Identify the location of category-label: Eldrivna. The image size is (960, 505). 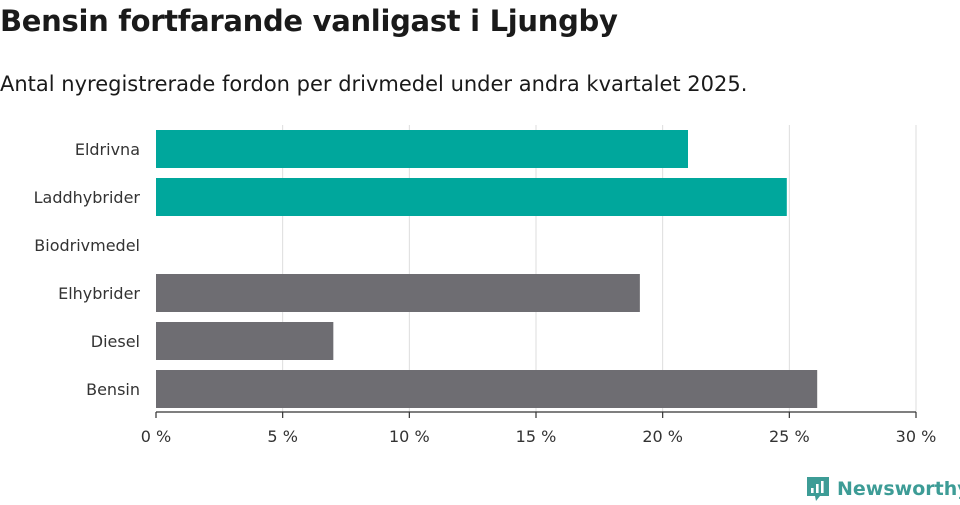
(107, 149).